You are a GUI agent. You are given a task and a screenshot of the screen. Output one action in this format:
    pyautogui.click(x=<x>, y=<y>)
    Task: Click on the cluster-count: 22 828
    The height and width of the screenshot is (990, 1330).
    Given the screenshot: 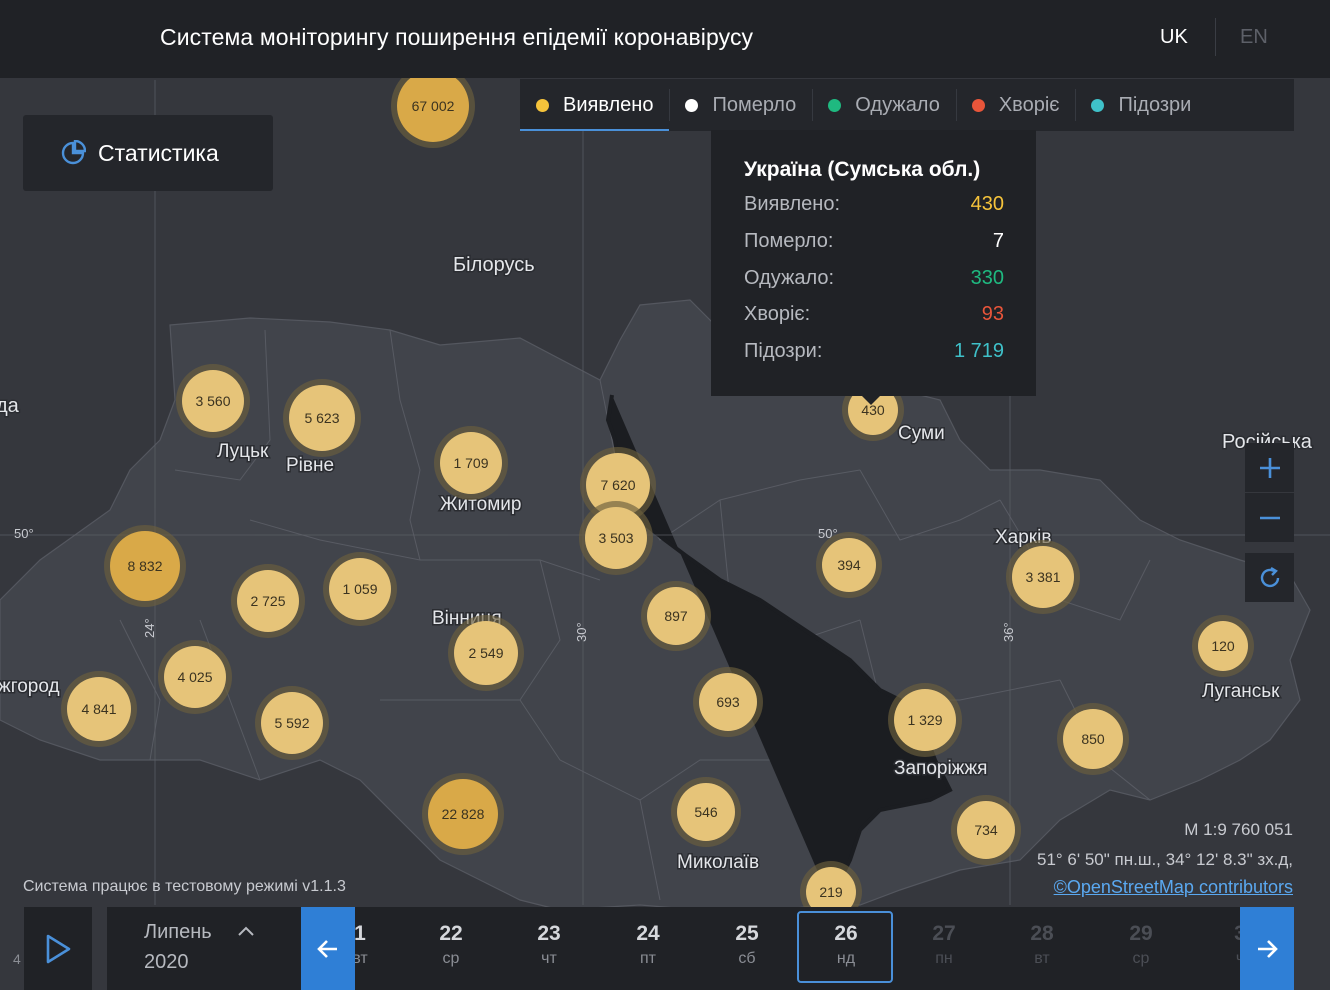 What is the action you would take?
    pyautogui.click(x=463, y=814)
    